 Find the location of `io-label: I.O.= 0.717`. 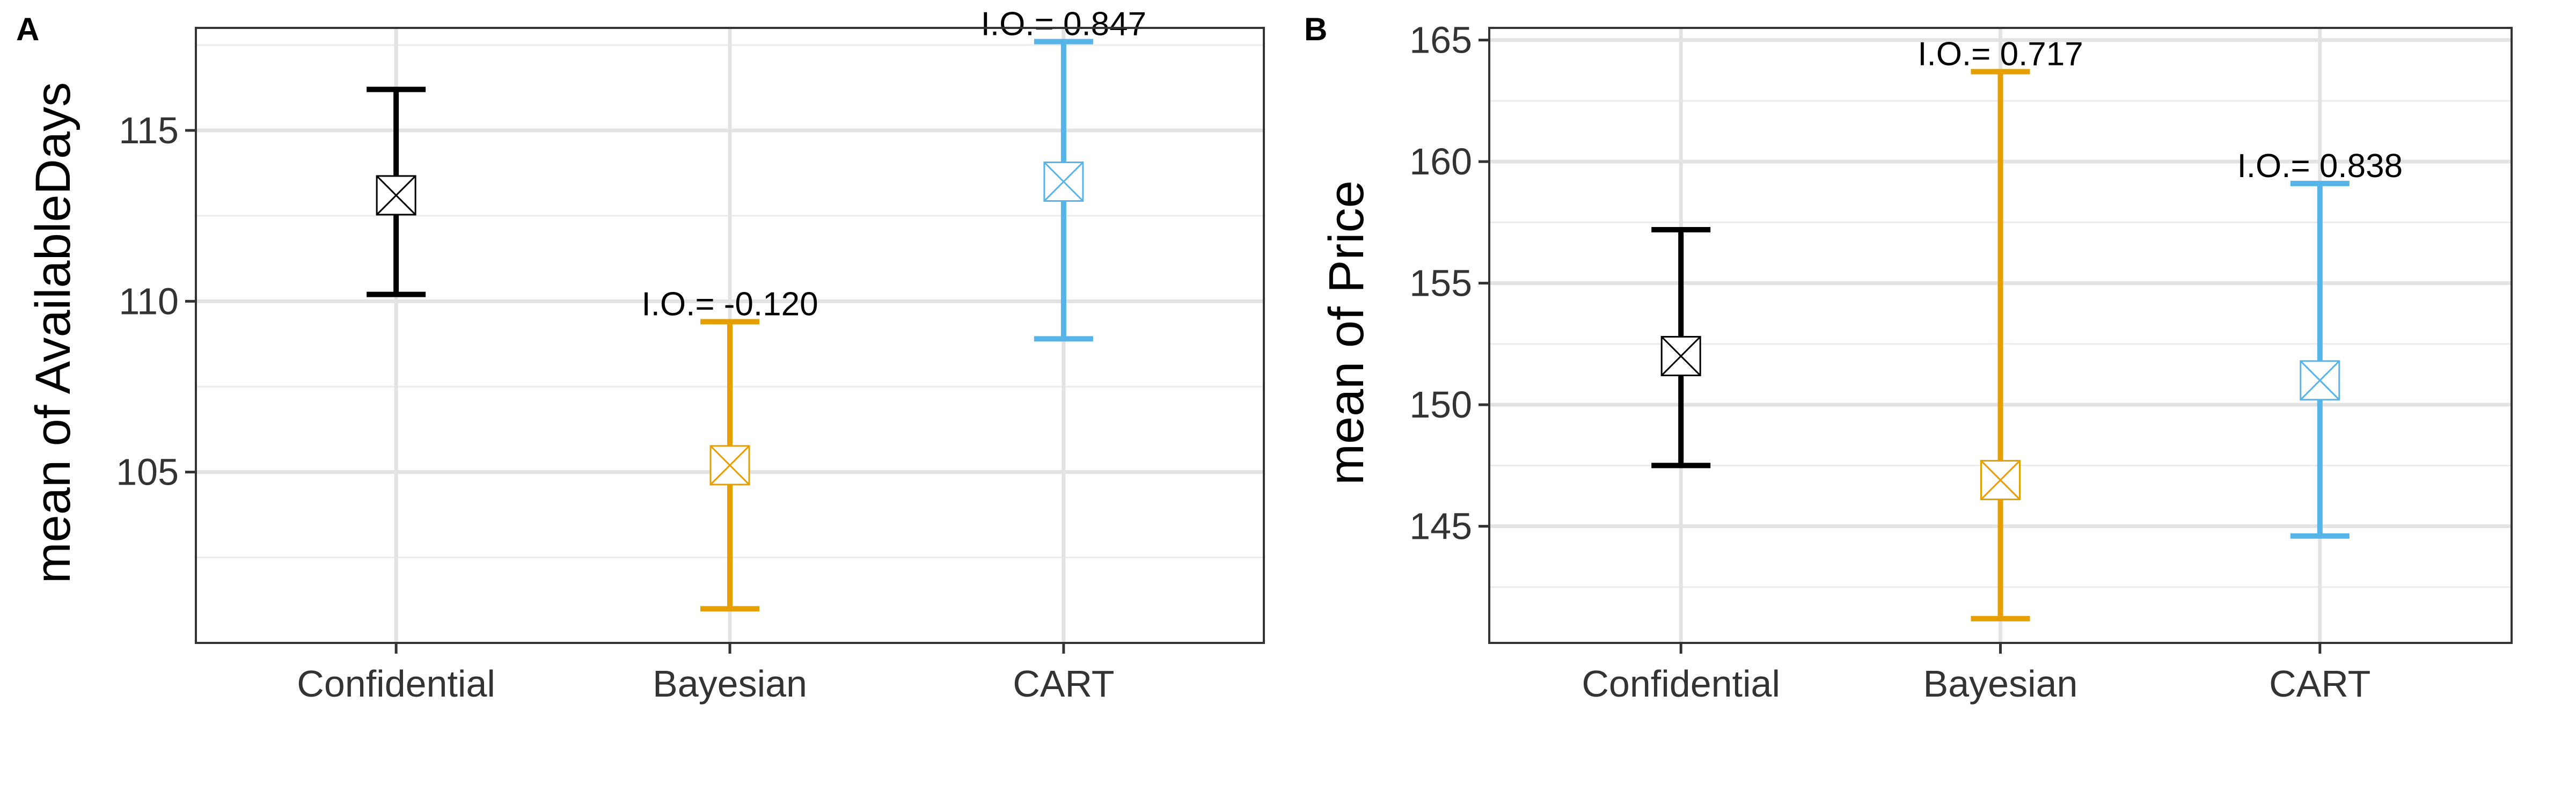

io-label: I.O.= 0.717 is located at coordinates (2000, 54).